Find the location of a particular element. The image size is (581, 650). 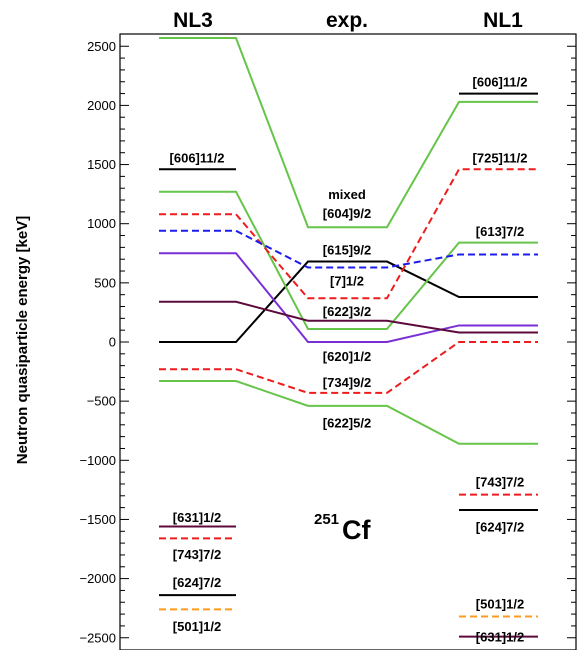

level-label: [7]1/2 is located at coordinates (347, 280).